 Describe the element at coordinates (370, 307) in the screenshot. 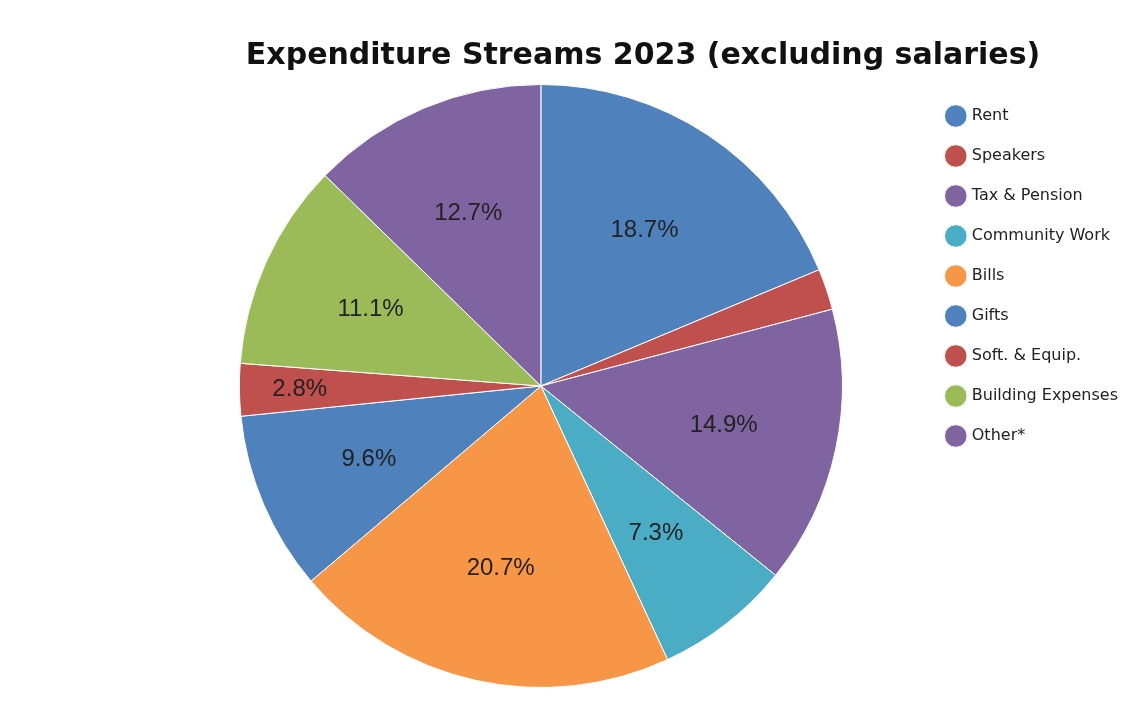

I see `data-label: 11.1%` at that location.